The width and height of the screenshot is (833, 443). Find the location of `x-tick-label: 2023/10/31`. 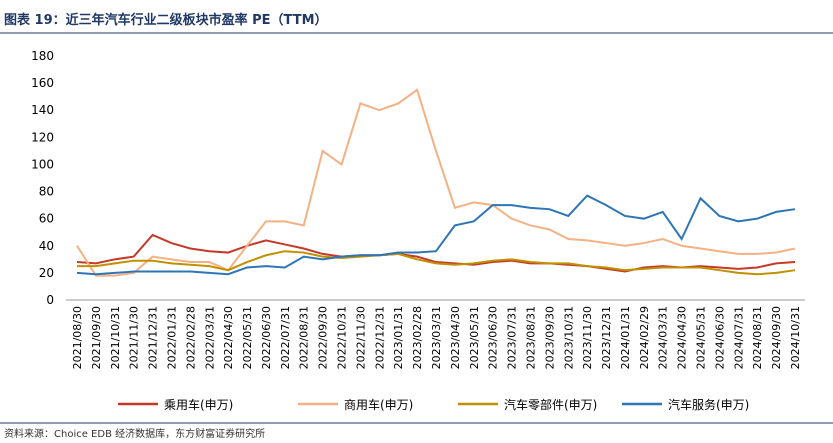

x-tick-label: 2023/10/31 is located at coordinates (568, 337).